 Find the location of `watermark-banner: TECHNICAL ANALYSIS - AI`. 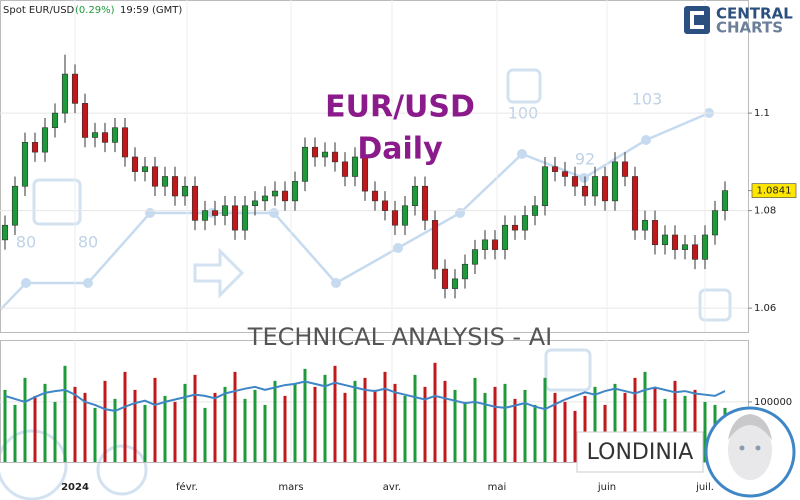

watermark-banner: TECHNICAL ANALYSIS - AI is located at coordinates (399, 337).